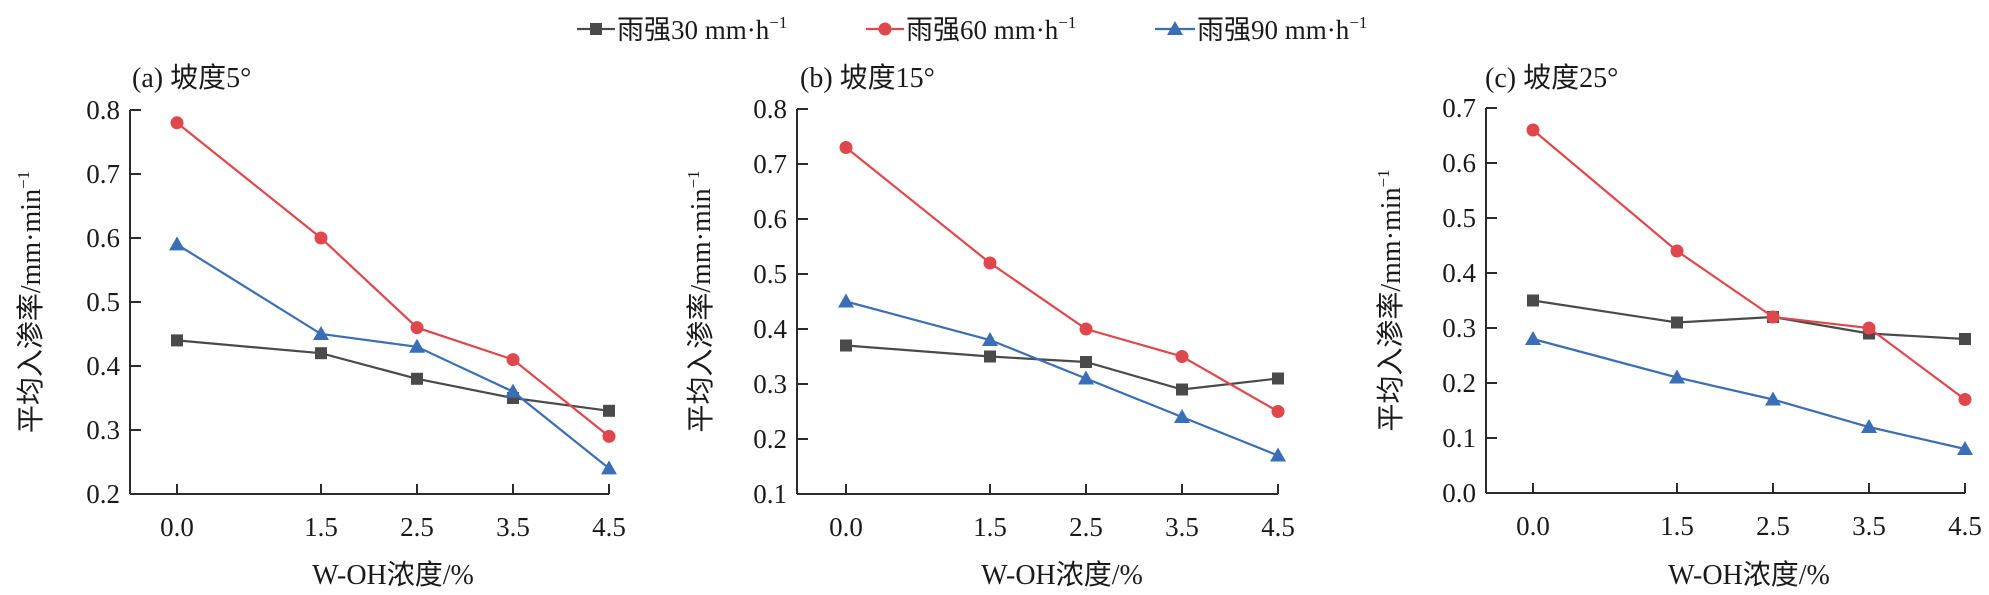 Image resolution: width=1989 pixels, height=595 pixels. What do you see at coordinates (885, 29) in the screenshot?
I see `legend-marker-circle-icon` at bounding box center [885, 29].